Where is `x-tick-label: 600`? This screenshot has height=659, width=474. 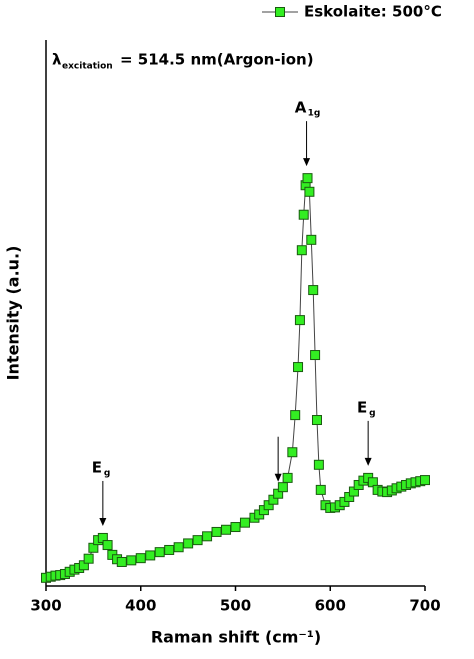
x-tick-label: 600 is located at coordinates (330, 606).